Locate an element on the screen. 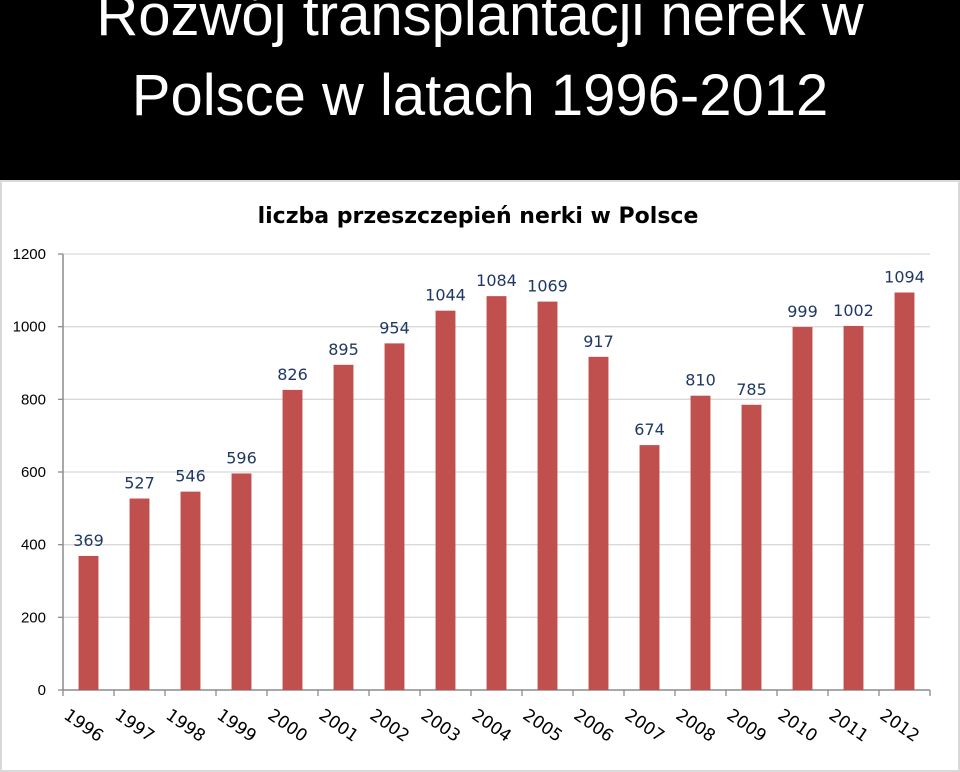 The width and height of the screenshot is (960, 772). data-label-2003: 1044 is located at coordinates (445, 295).